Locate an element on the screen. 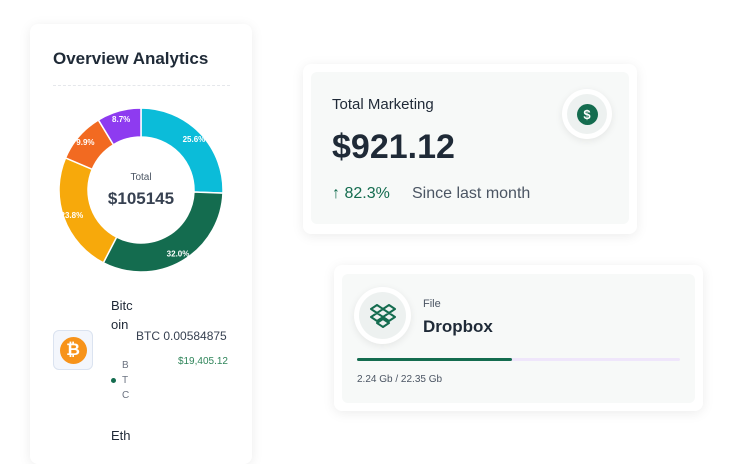 This screenshot has width=733, height=464. dollar-icon-circle: $ is located at coordinates (587, 114).